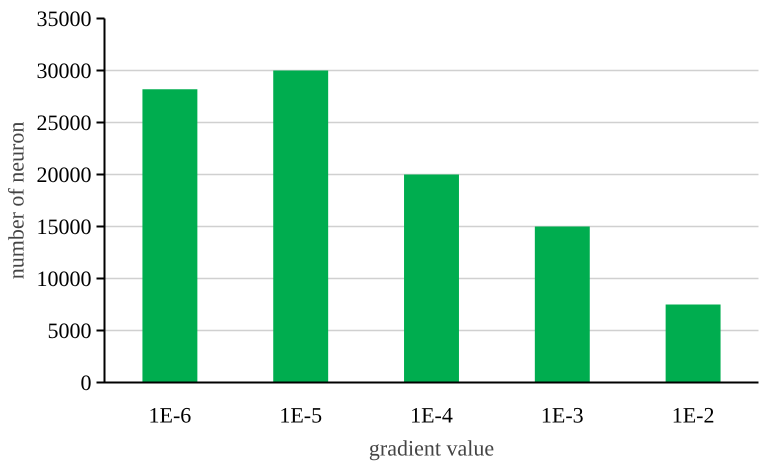  I want to click on y-tick-label: 15000, so click(64, 226).